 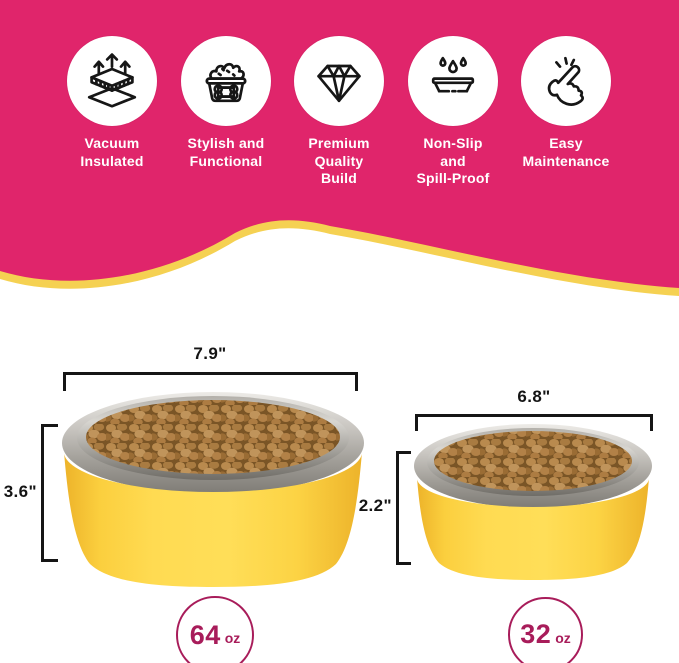 What do you see at coordinates (210, 373) in the screenshot?
I see `large-width-line` at bounding box center [210, 373].